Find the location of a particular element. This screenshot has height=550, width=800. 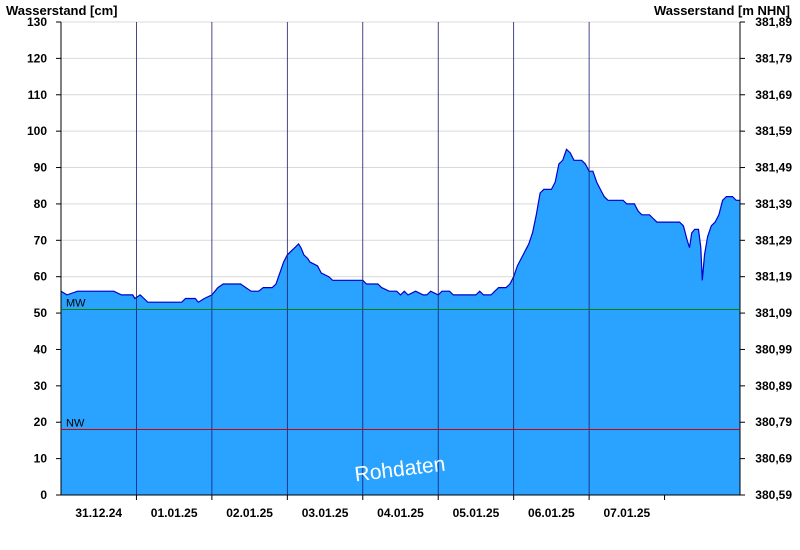

right-axis-title: Wasserstand [m NHN] is located at coordinates (722, 10).